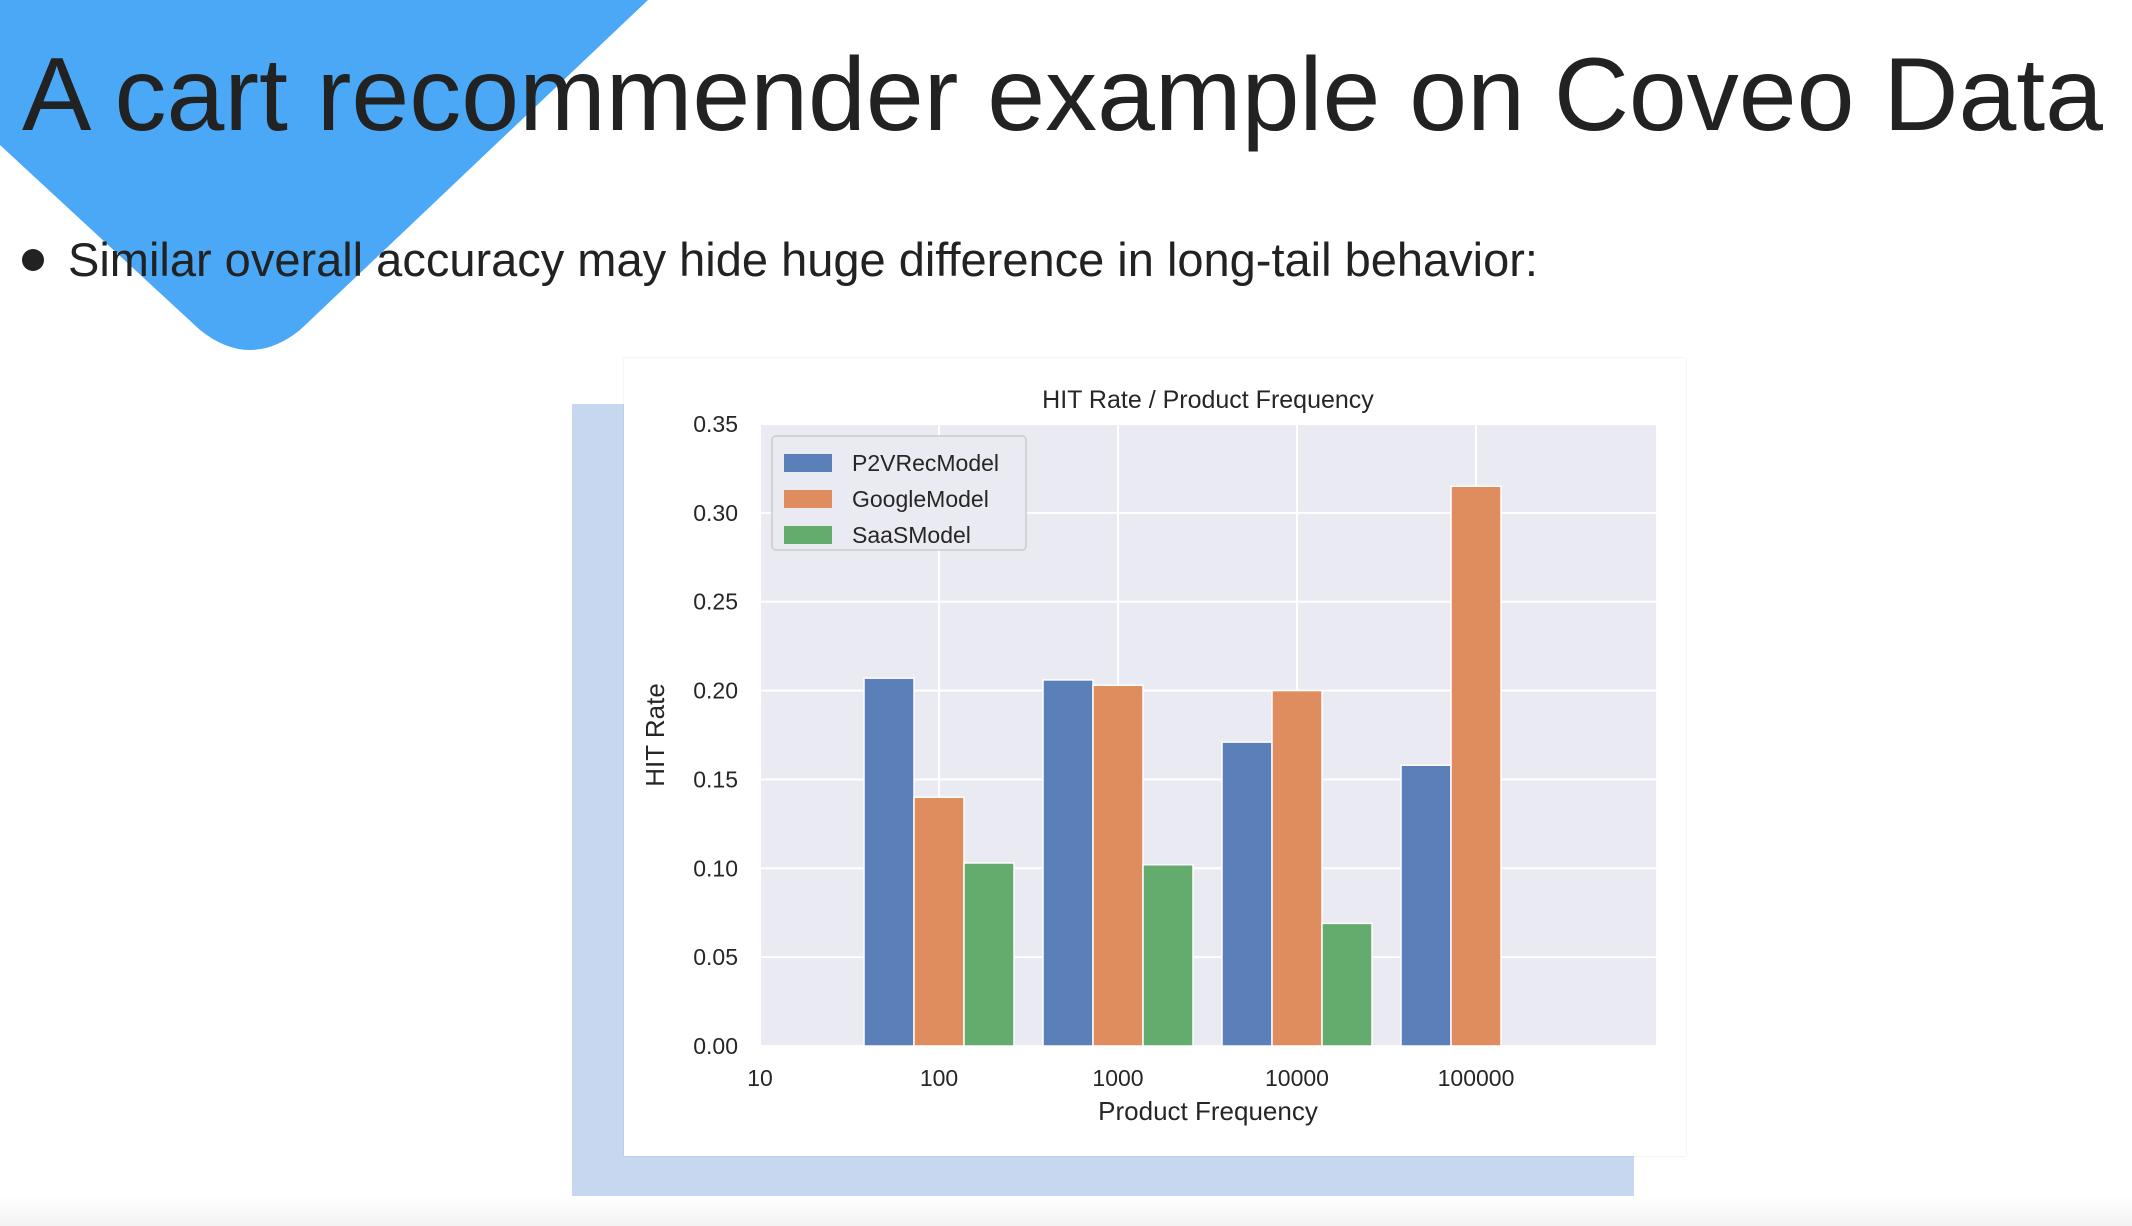 This screenshot has width=2132, height=1226. What do you see at coordinates (1476, 1078) in the screenshot?
I see `x-tick-label: 100000` at bounding box center [1476, 1078].